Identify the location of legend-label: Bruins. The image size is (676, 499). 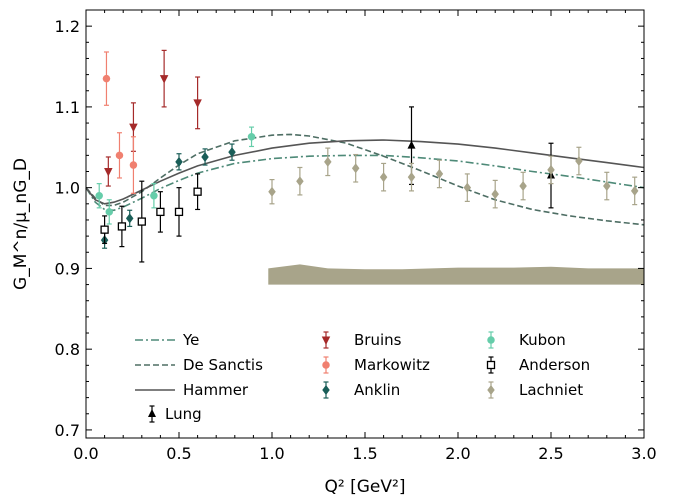
(378, 340).